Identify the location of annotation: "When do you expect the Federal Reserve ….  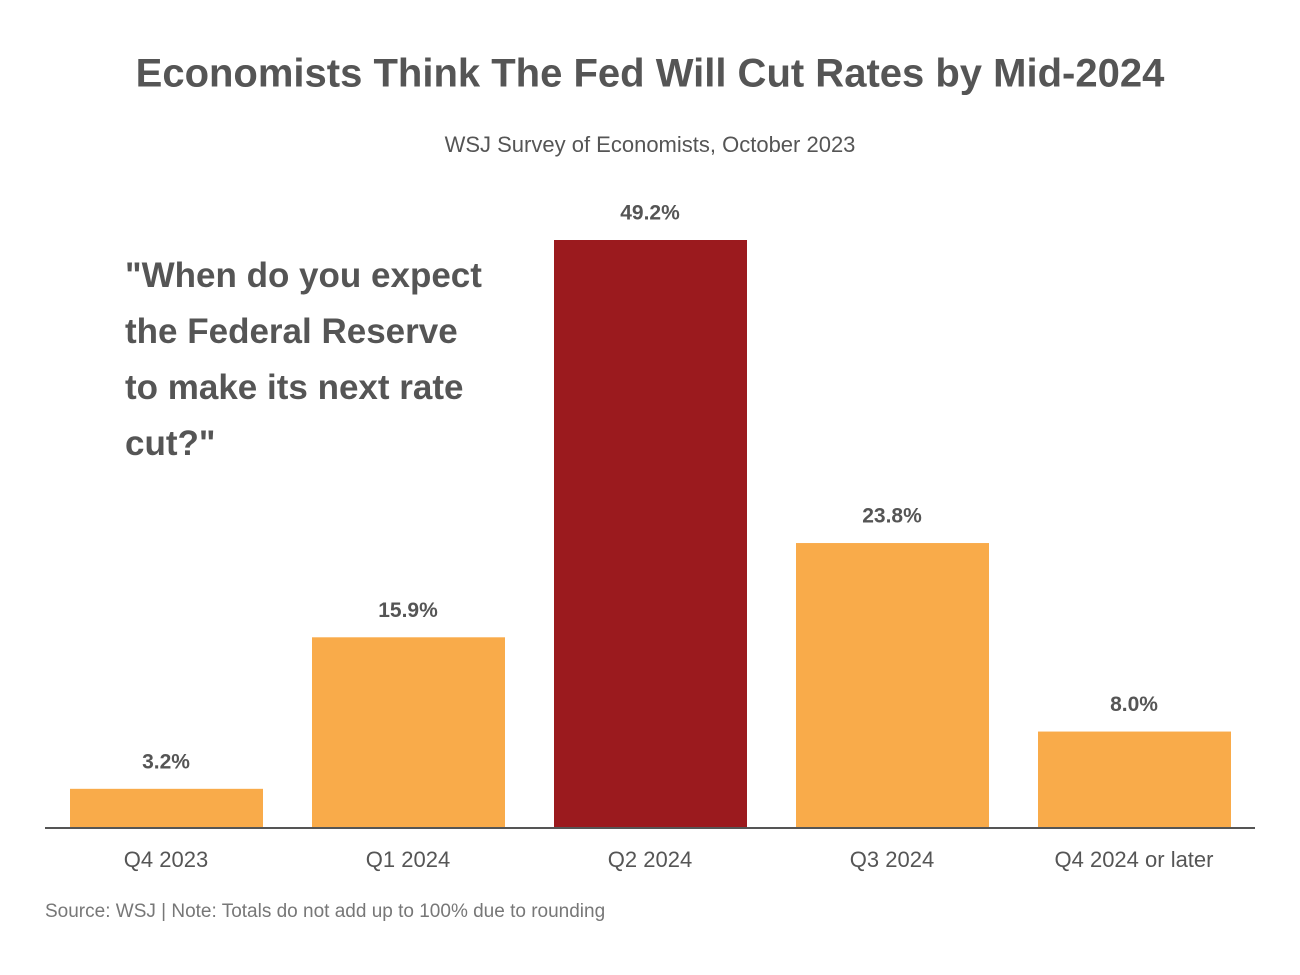
(303, 359).